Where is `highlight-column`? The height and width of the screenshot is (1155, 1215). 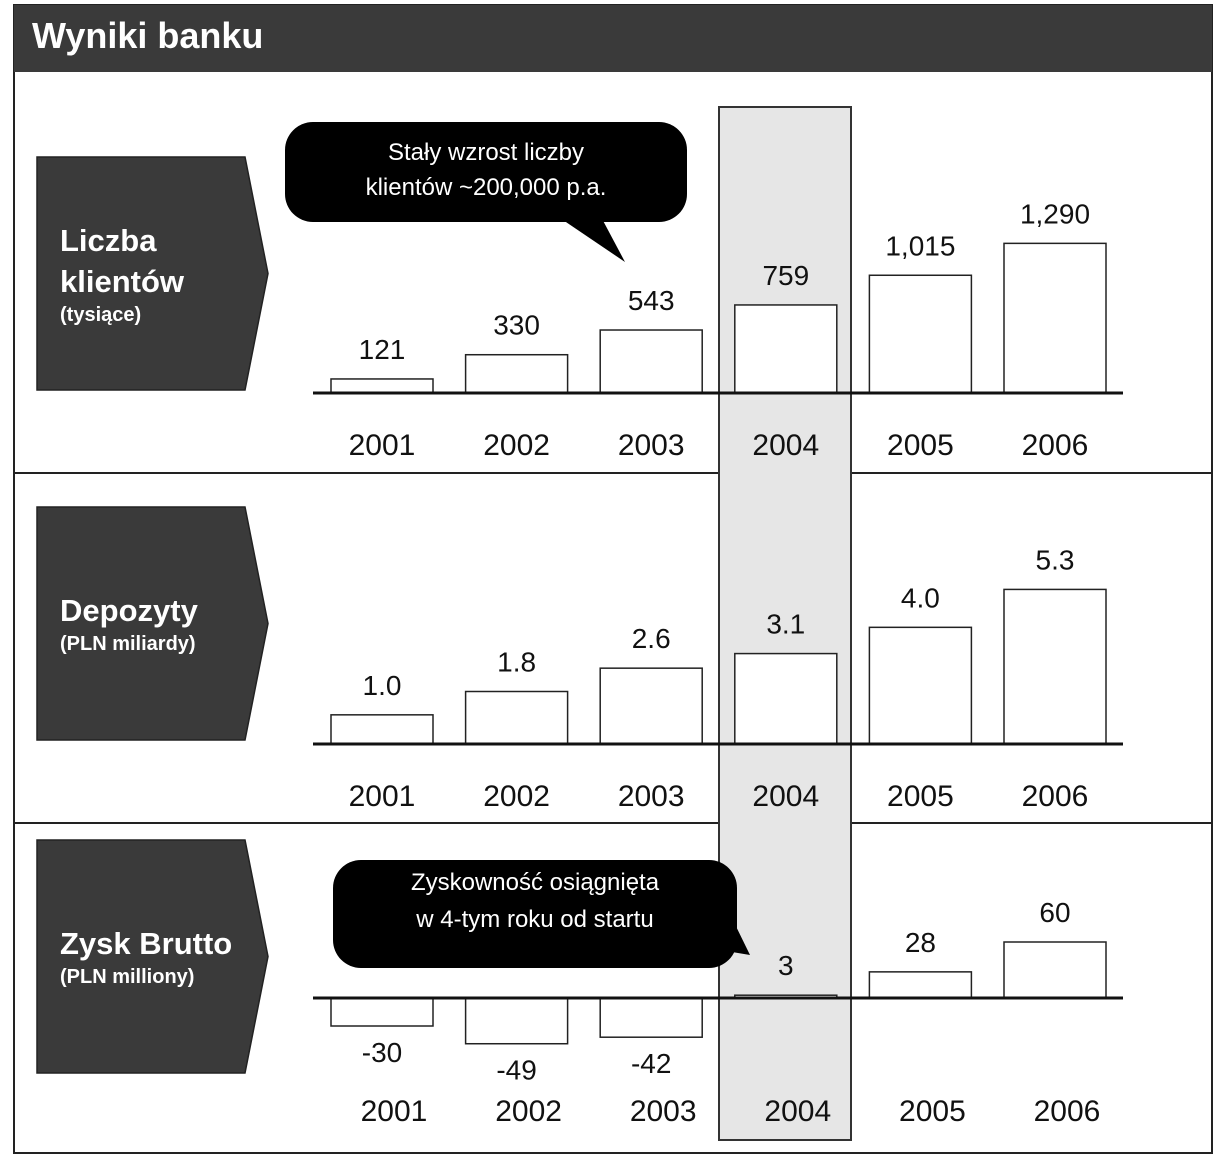 highlight-column is located at coordinates (785, 623).